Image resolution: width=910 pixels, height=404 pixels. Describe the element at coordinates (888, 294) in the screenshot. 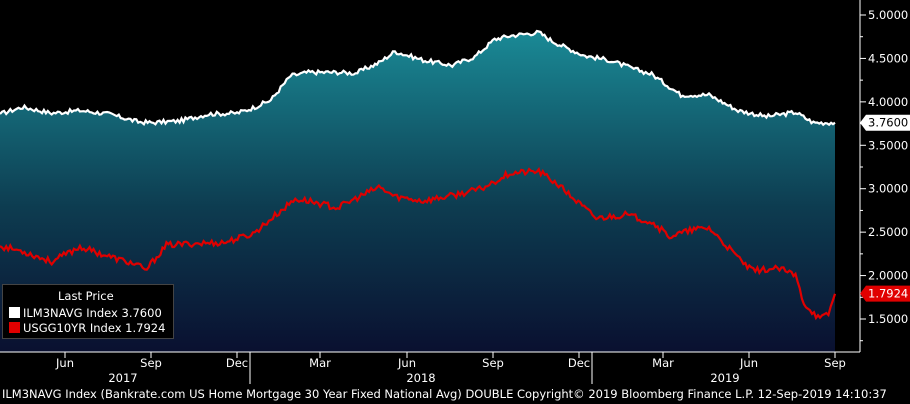

I see `last-value-label: 1.7924` at that location.